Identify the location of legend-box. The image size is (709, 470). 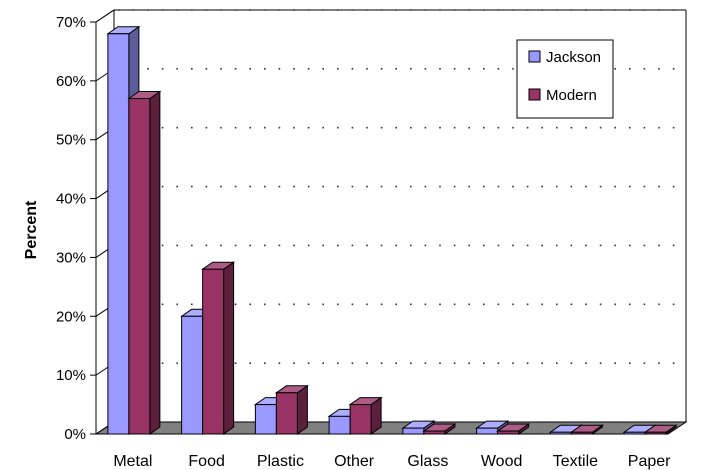
(565, 79).